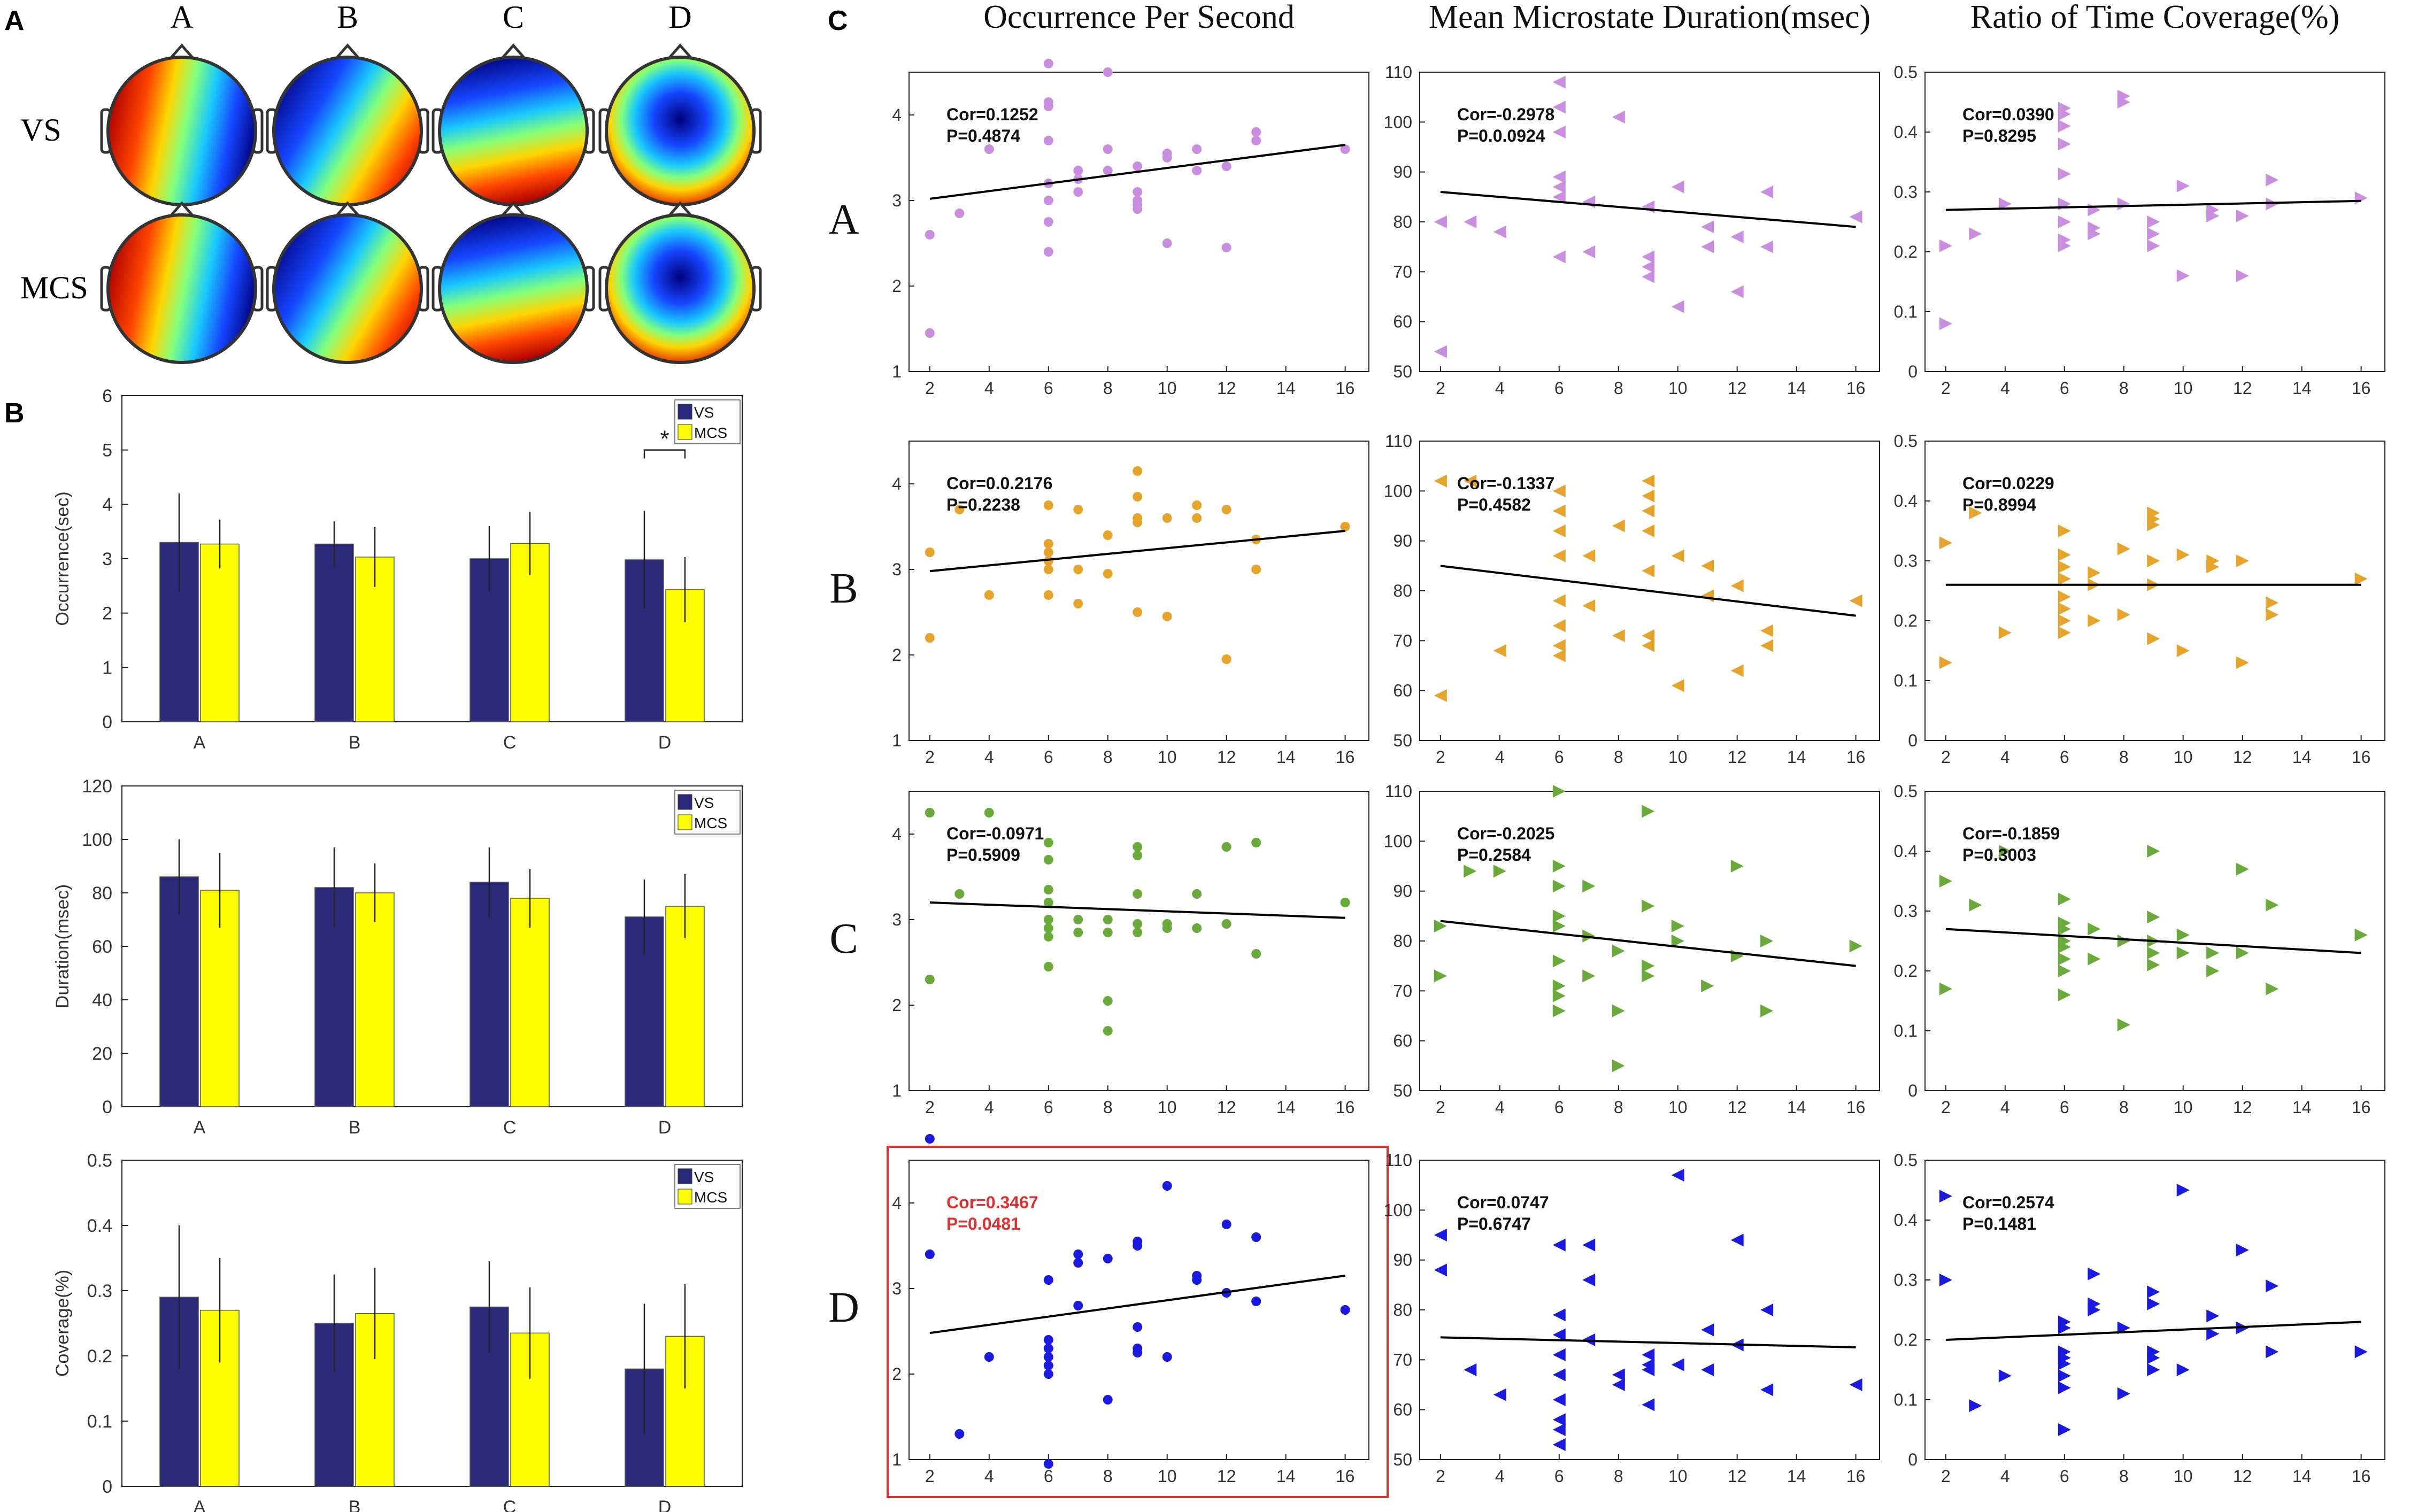 The width and height of the screenshot is (2433, 1512). What do you see at coordinates (181, 288) in the screenshot?
I see `scalp-map` at bounding box center [181, 288].